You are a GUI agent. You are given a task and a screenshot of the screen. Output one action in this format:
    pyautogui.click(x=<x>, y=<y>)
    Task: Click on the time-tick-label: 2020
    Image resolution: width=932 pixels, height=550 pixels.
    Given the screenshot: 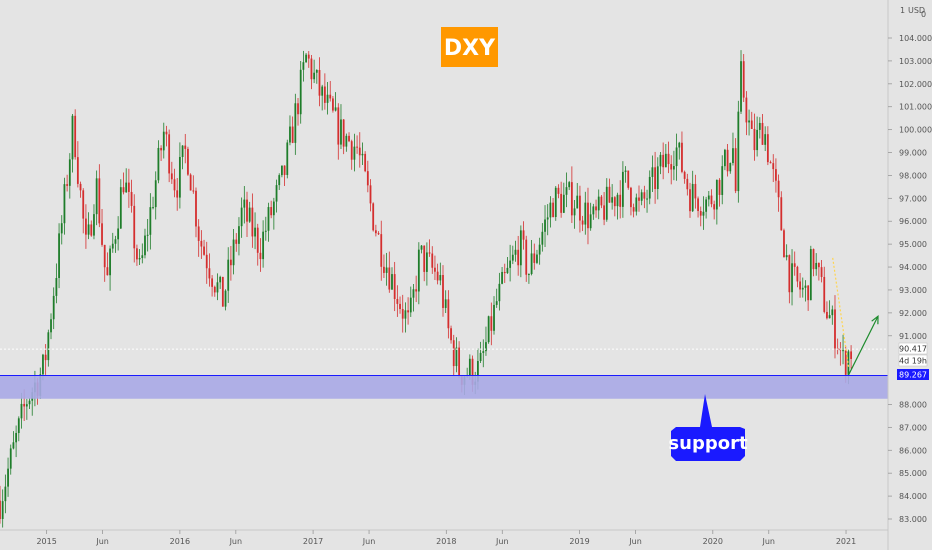 What is the action you would take?
    pyautogui.click(x=713, y=541)
    